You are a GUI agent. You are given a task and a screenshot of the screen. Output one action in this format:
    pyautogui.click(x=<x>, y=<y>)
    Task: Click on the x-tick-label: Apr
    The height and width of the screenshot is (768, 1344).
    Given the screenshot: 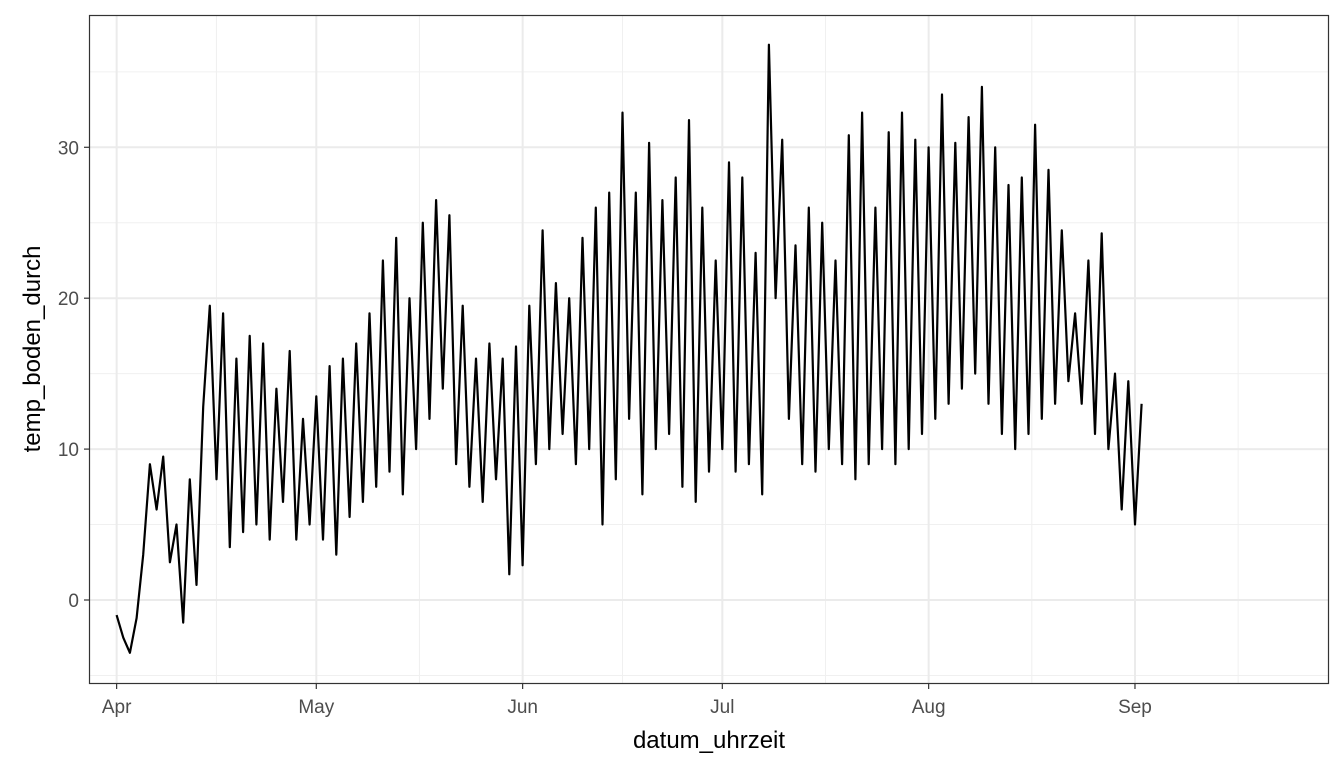 What is the action you would take?
    pyautogui.click(x=117, y=707)
    